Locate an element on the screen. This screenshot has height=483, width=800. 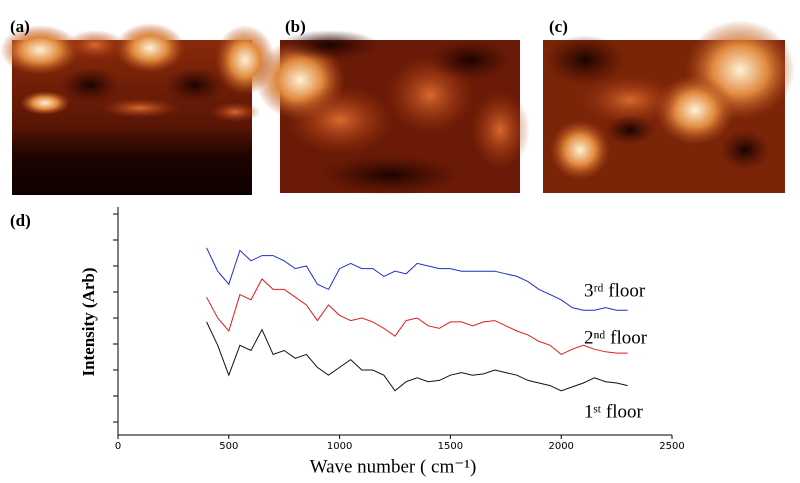
x-tick-label: 1000 is located at coordinates (339, 446).